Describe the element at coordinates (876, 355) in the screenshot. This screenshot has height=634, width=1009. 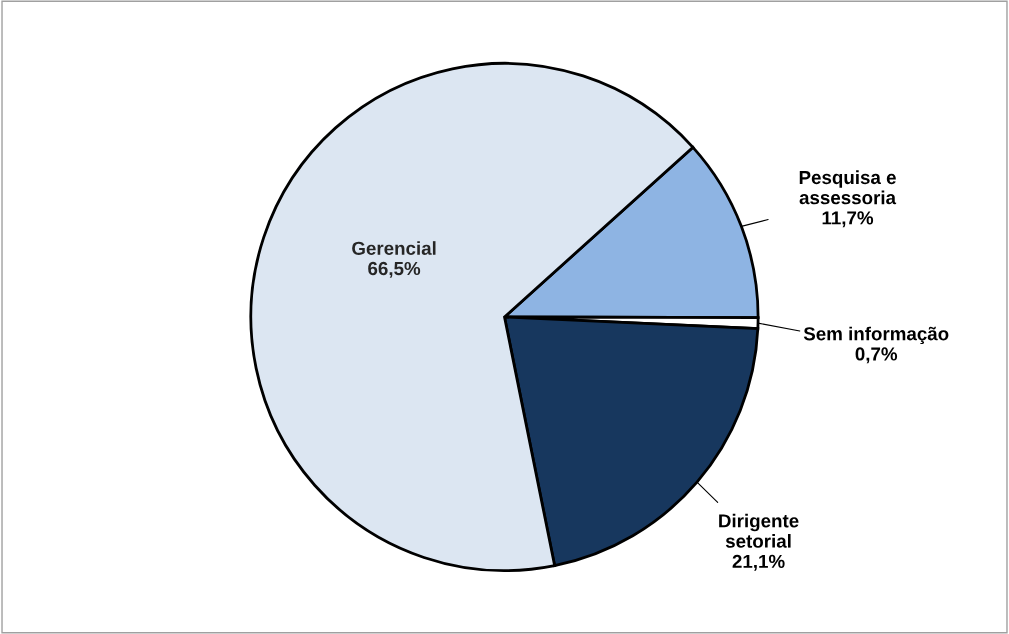
I see `data-label: 0,7%` at that location.